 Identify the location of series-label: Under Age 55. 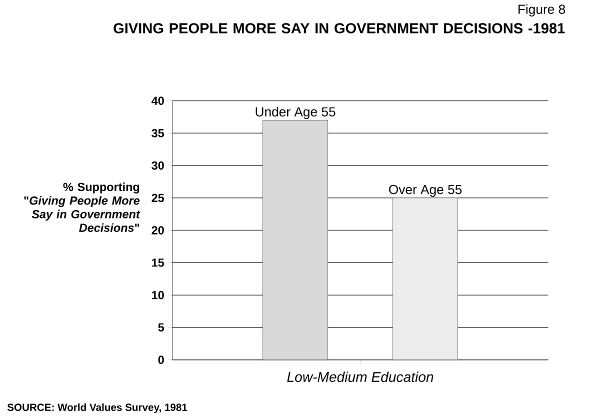
(296, 112).